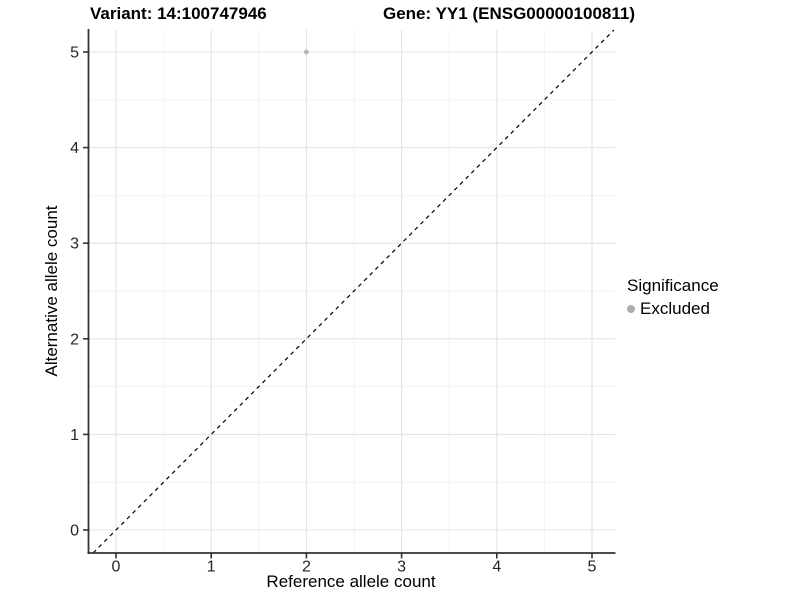  Describe the element at coordinates (74, 244) in the screenshot. I see `y-tick-label: 3` at that location.